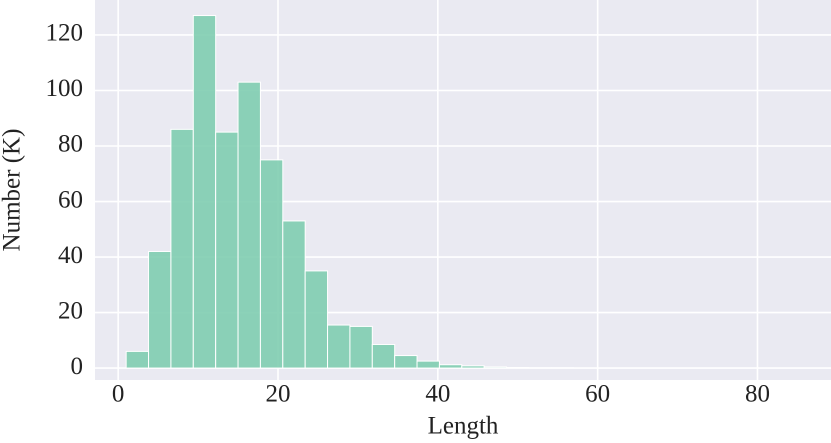 This screenshot has height=443, width=831. Describe the element at coordinates (463, 426) in the screenshot. I see `x-axis-label: Length` at that location.